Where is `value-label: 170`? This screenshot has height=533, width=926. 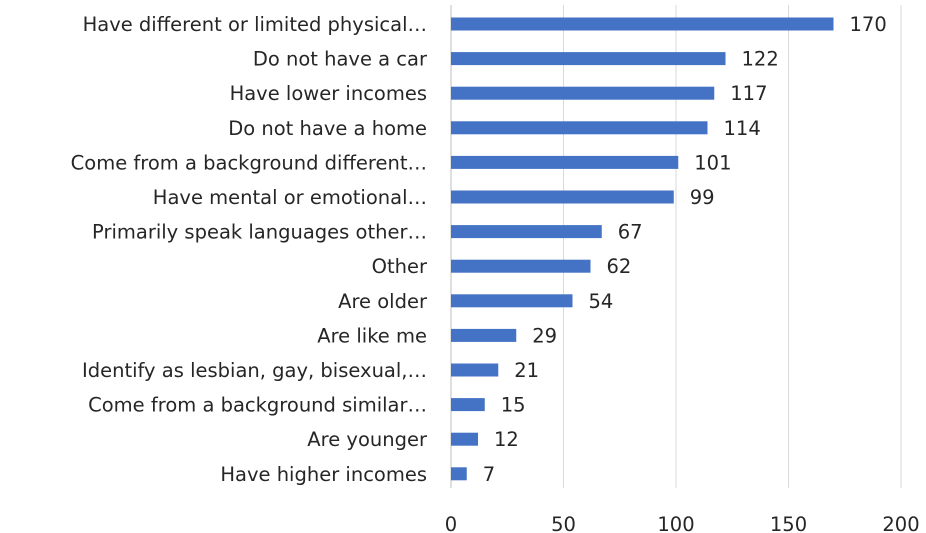 value-label: 170 is located at coordinates (868, 24).